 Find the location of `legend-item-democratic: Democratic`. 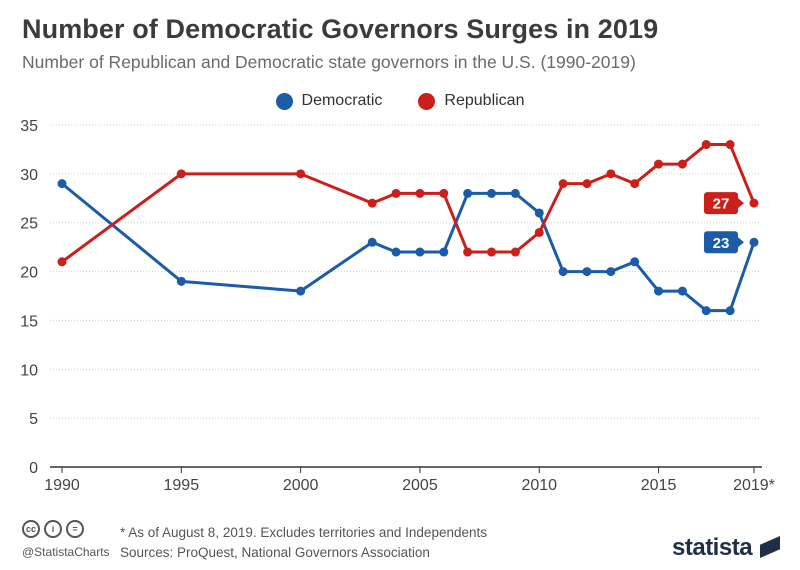

legend-item-democratic: Democratic is located at coordinates (329, 101).